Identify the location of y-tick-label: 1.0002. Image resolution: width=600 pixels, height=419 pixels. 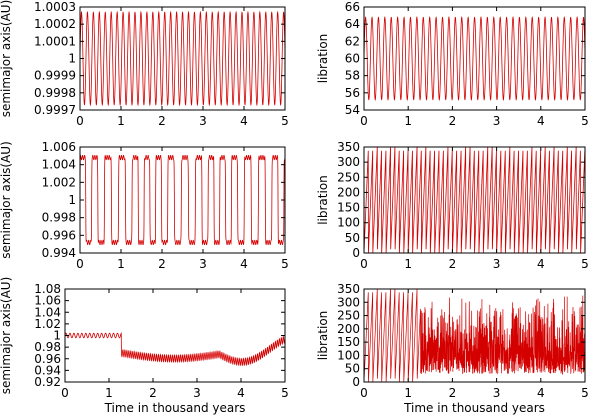
(55, 24).